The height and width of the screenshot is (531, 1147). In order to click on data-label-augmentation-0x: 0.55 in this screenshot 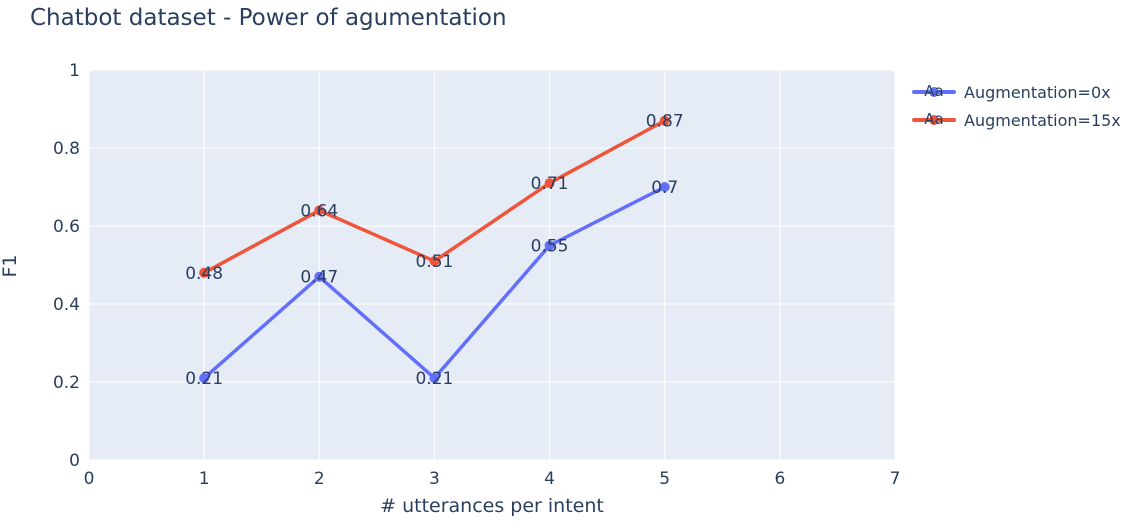, I will do `click(550, 247)`.